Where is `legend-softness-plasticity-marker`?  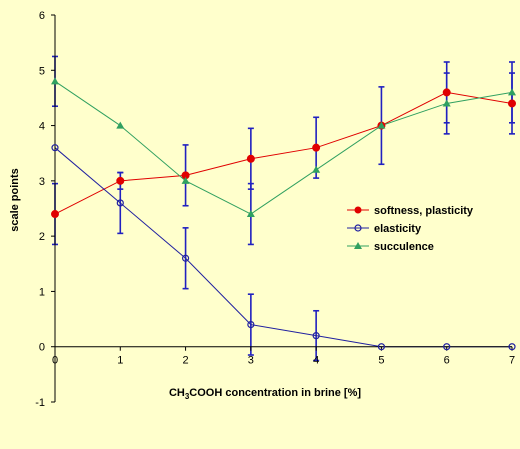 legend-softness-plasticity-marker is located at coordinates (358, 210).